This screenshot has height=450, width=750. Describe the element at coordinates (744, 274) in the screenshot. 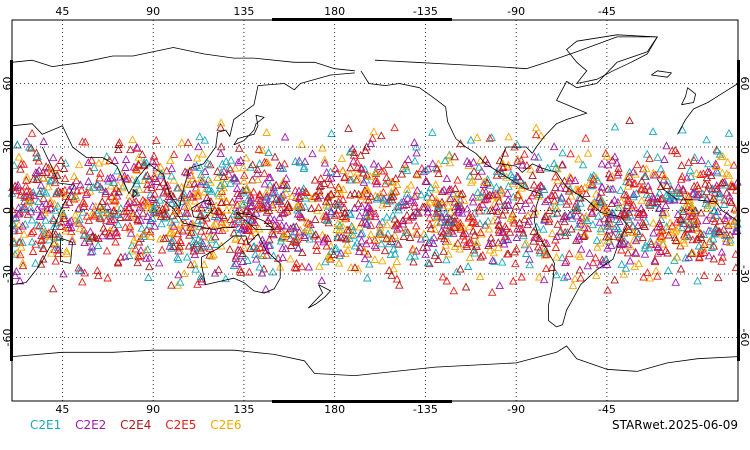

I see `right-lat-label: -30` at that location.